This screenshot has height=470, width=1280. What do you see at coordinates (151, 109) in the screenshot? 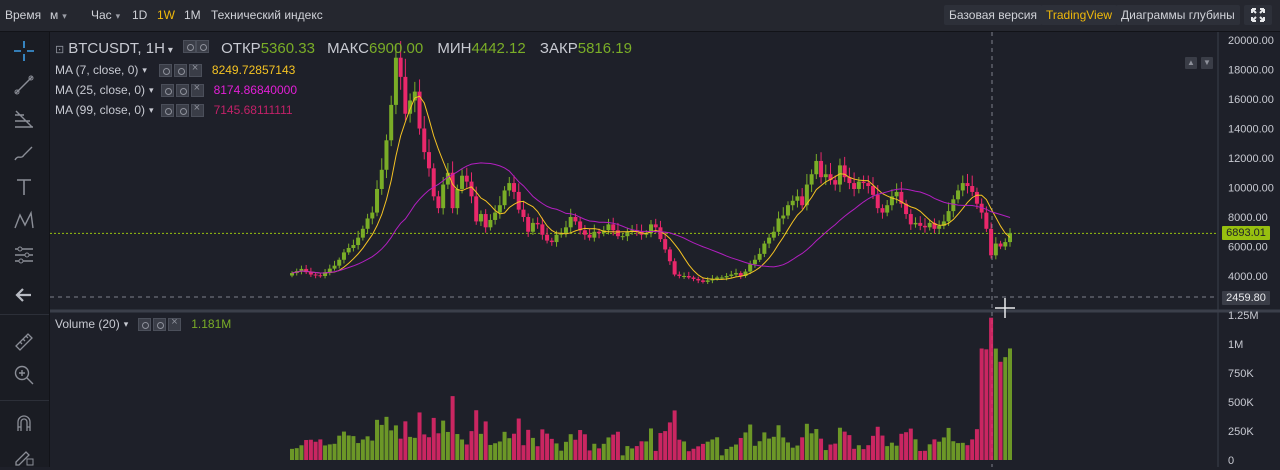
I see `ma99-dropdown-icon: ▾` at bounding box center [151, 109].